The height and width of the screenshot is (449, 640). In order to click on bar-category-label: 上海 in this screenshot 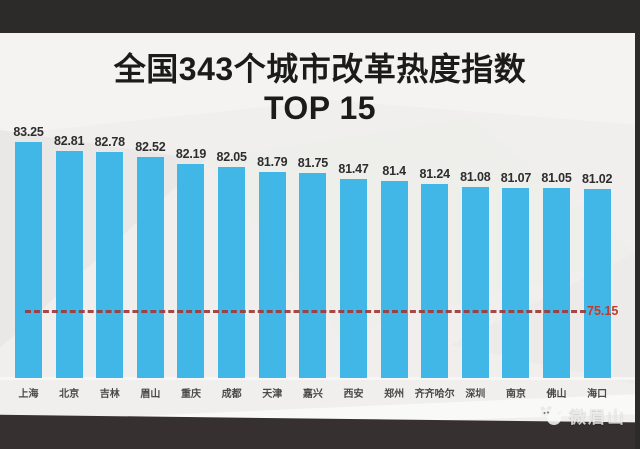, I will do `click(28, 394)`.